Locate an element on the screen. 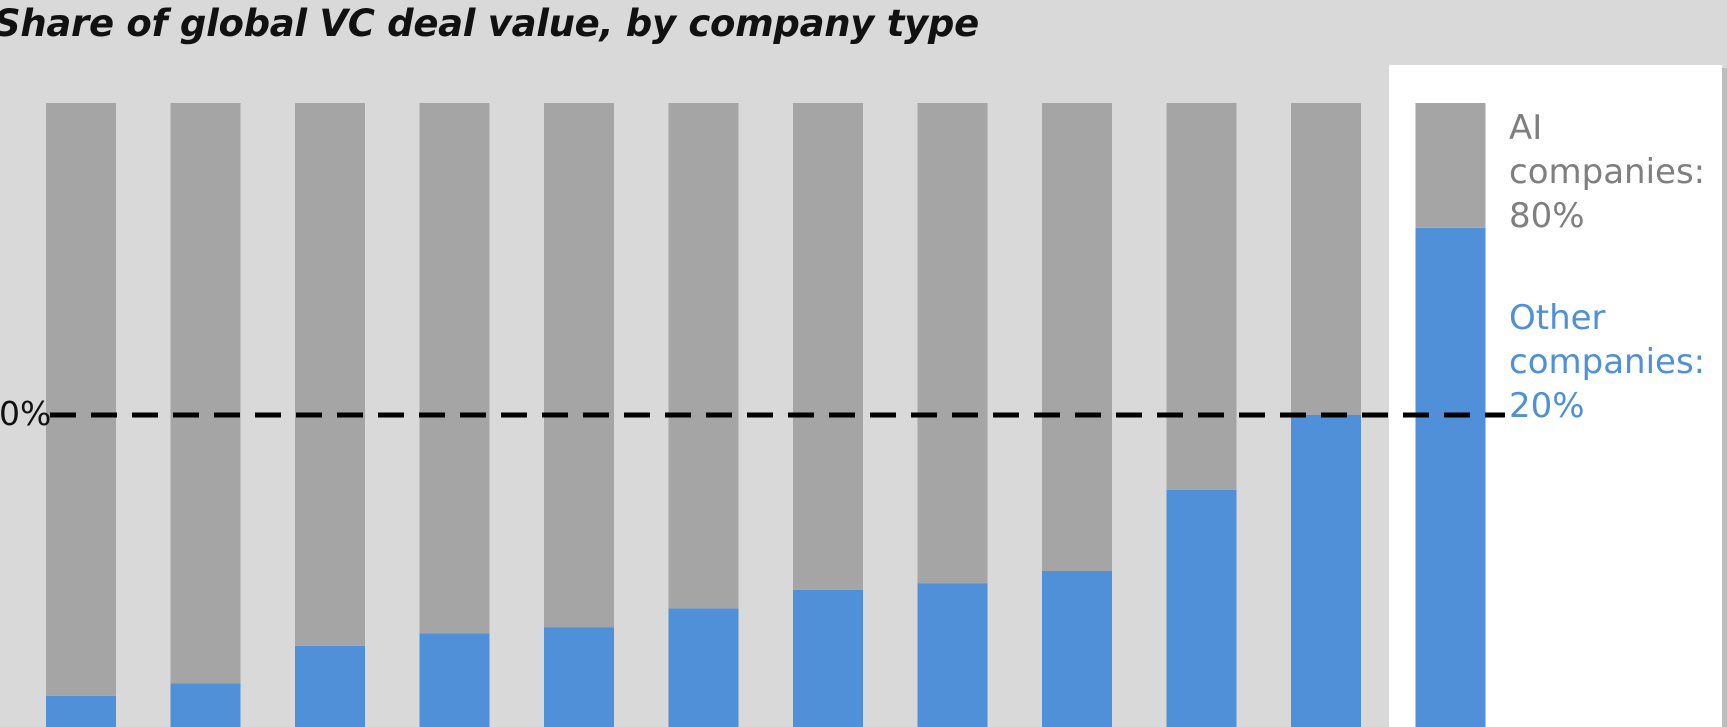  legend-other-companies: AI companies: 80% is located at coordinates (1607, 172).